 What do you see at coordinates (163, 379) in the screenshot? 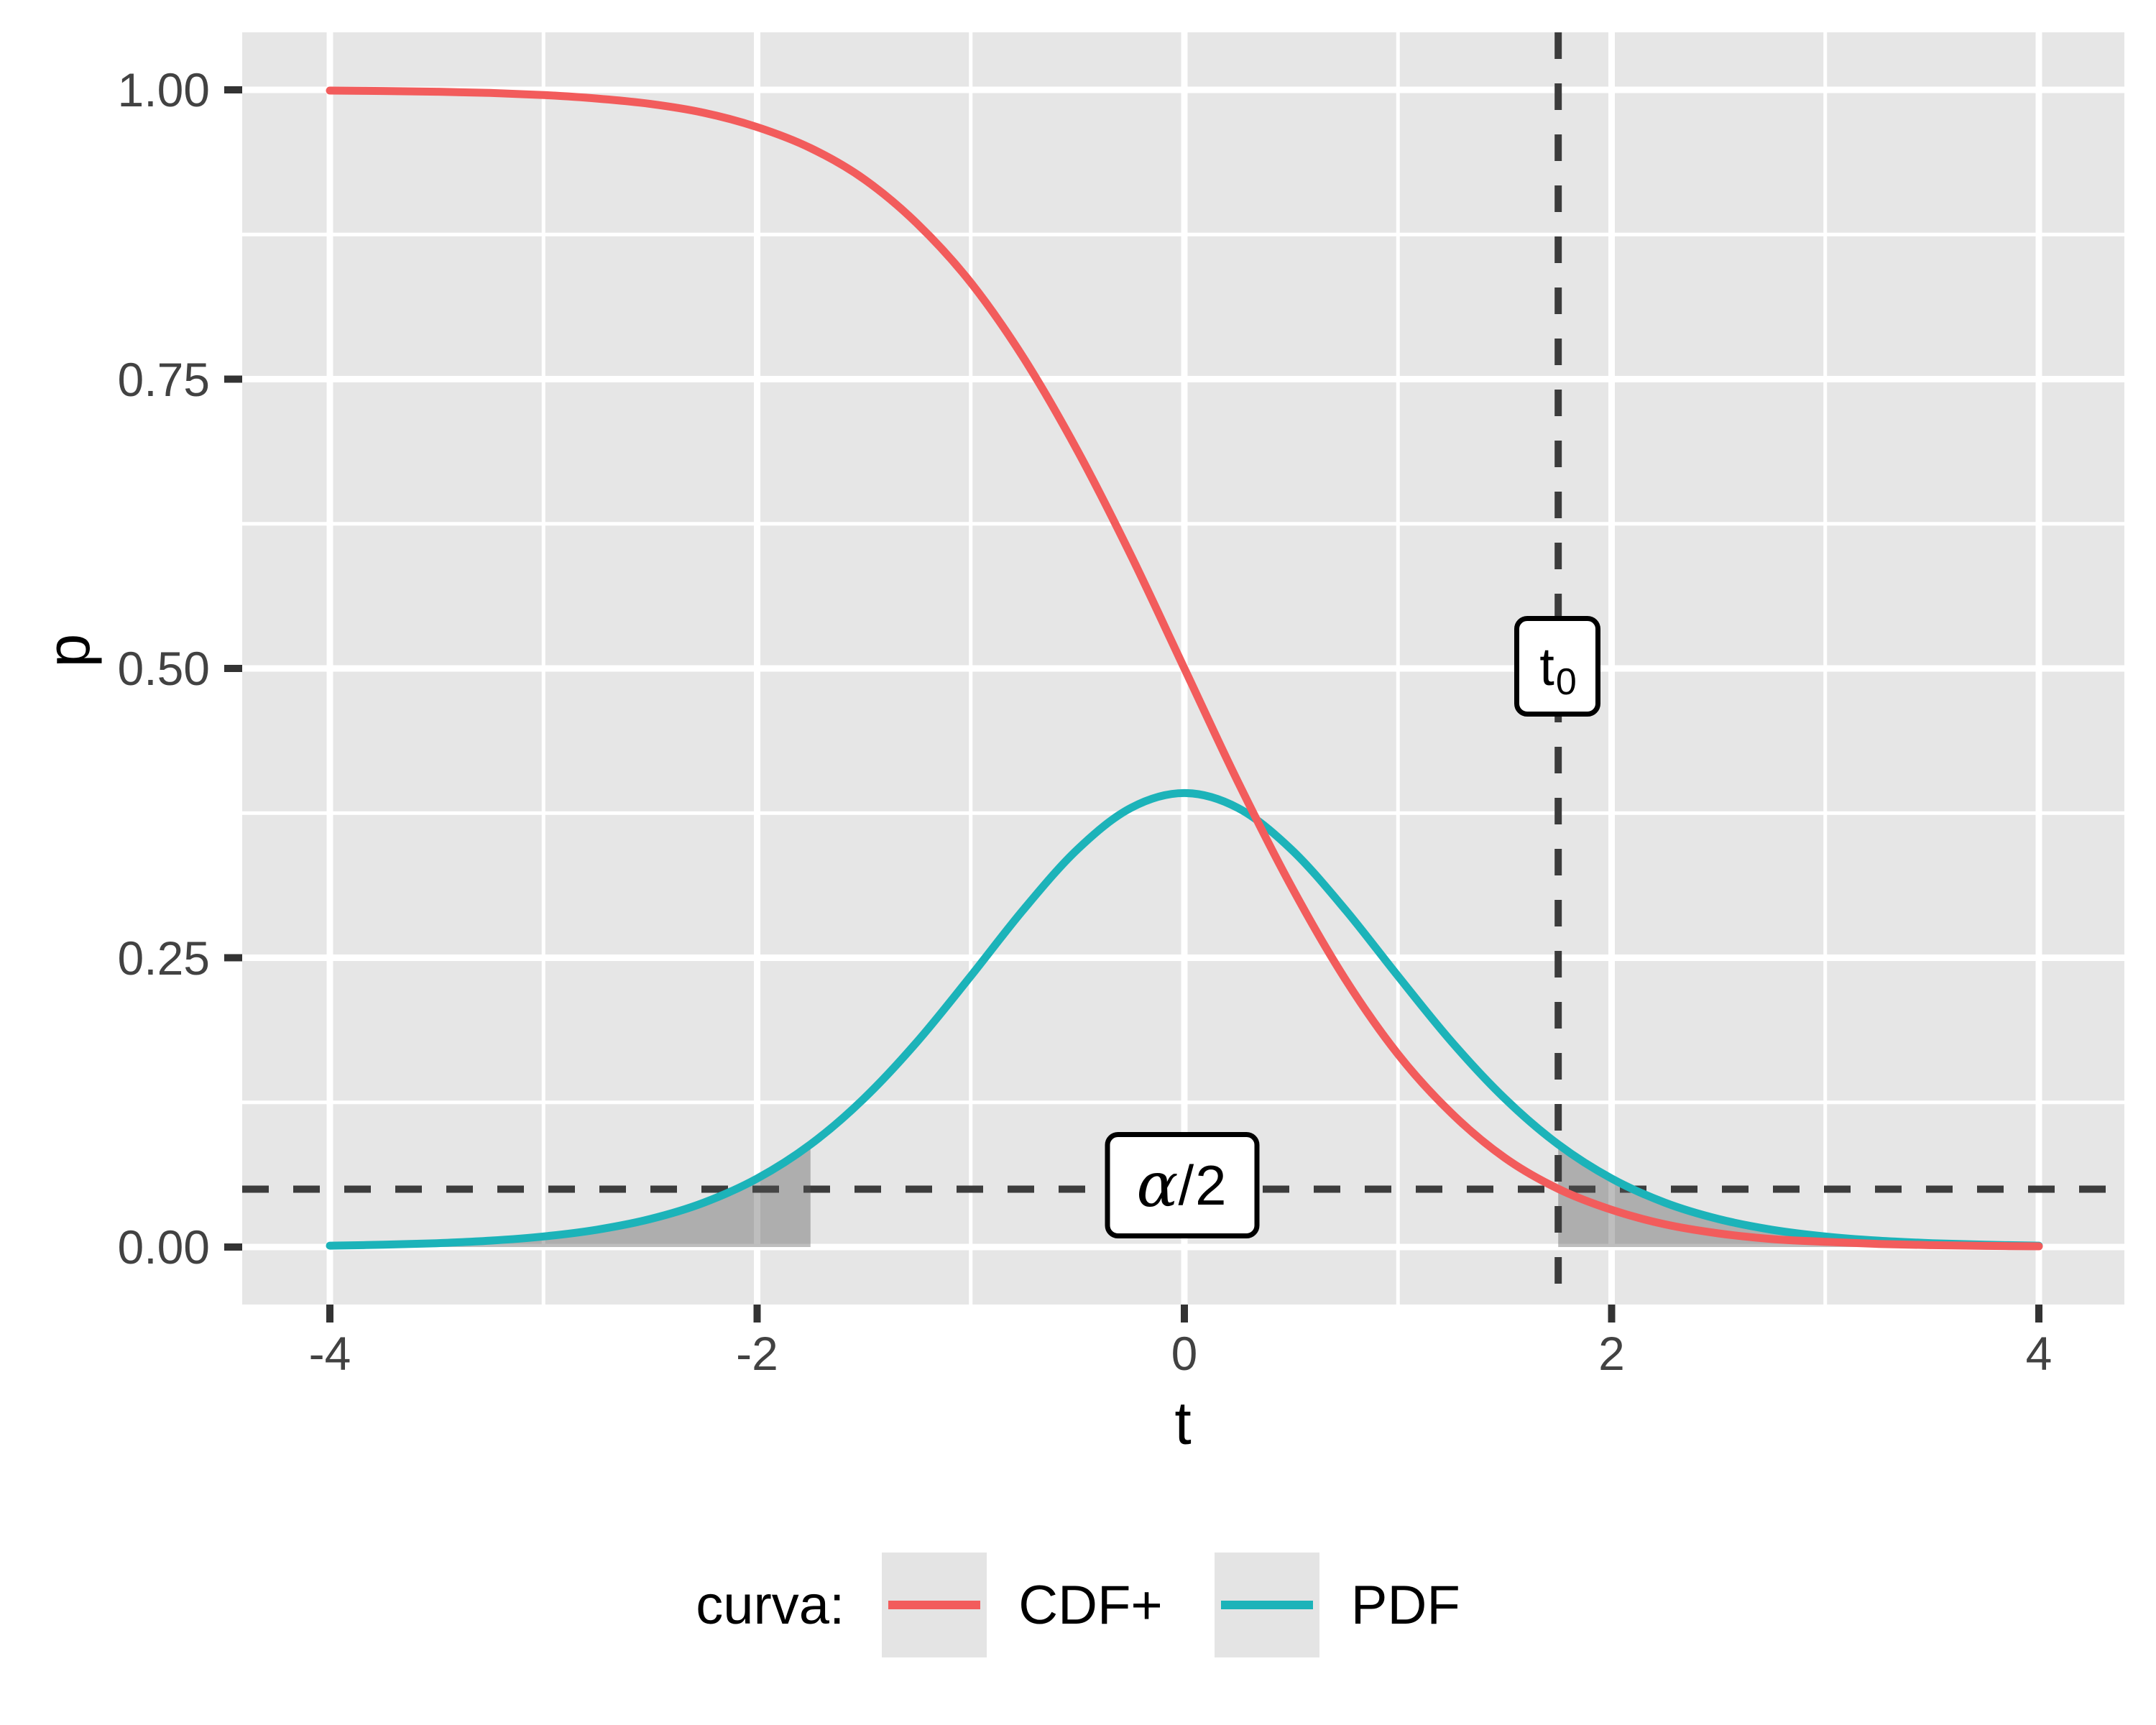
I see `y-tick-label-0.75: 0.75` at bounding box center [163, 379].